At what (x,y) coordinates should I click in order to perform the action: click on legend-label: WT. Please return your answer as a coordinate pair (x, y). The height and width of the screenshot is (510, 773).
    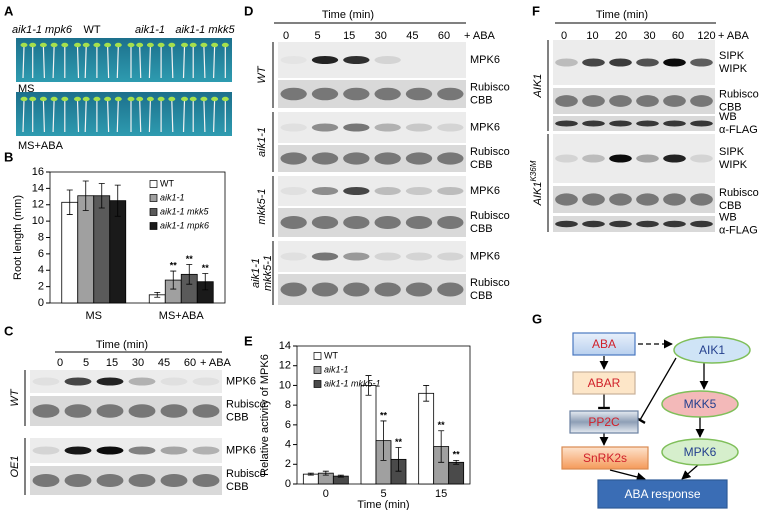
    Looking at the image, I should click on (331, 355).